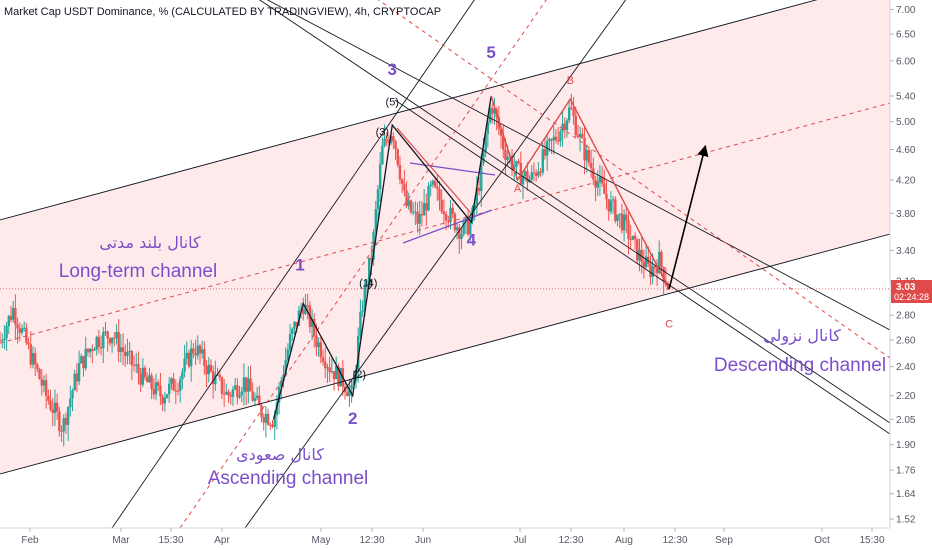 Image resolution: width=932 pixels, height=550 pixels. What do you see at coordinates (423, 540) in the screenshot?
I see `x-tick-label: Jun` at bounding box center [423, 540].